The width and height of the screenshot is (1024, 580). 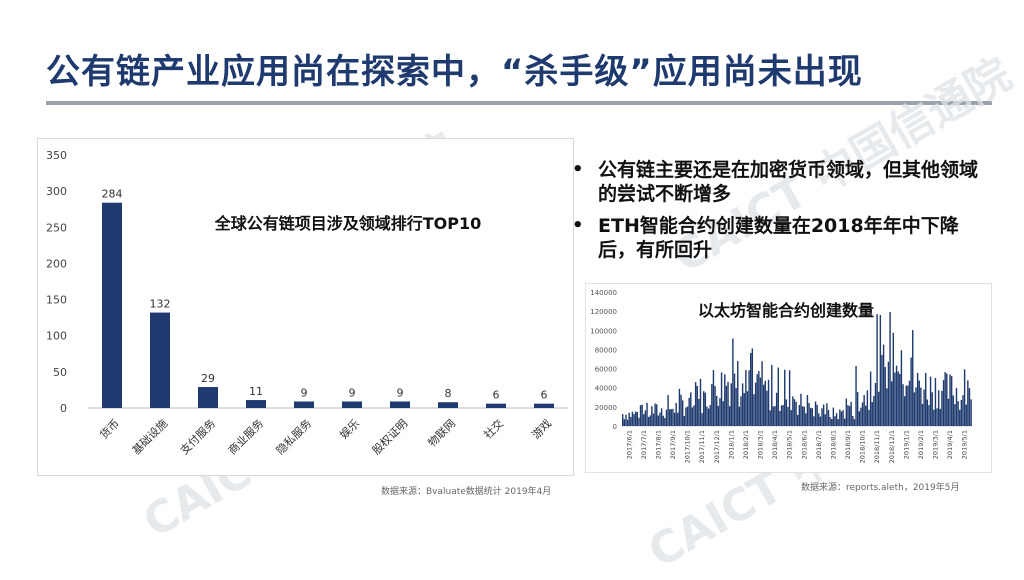 What do you see at coordinates (603, 293) in the screenshot?
I see `y-tick-label: 140000` at bounding box center [603, 293].